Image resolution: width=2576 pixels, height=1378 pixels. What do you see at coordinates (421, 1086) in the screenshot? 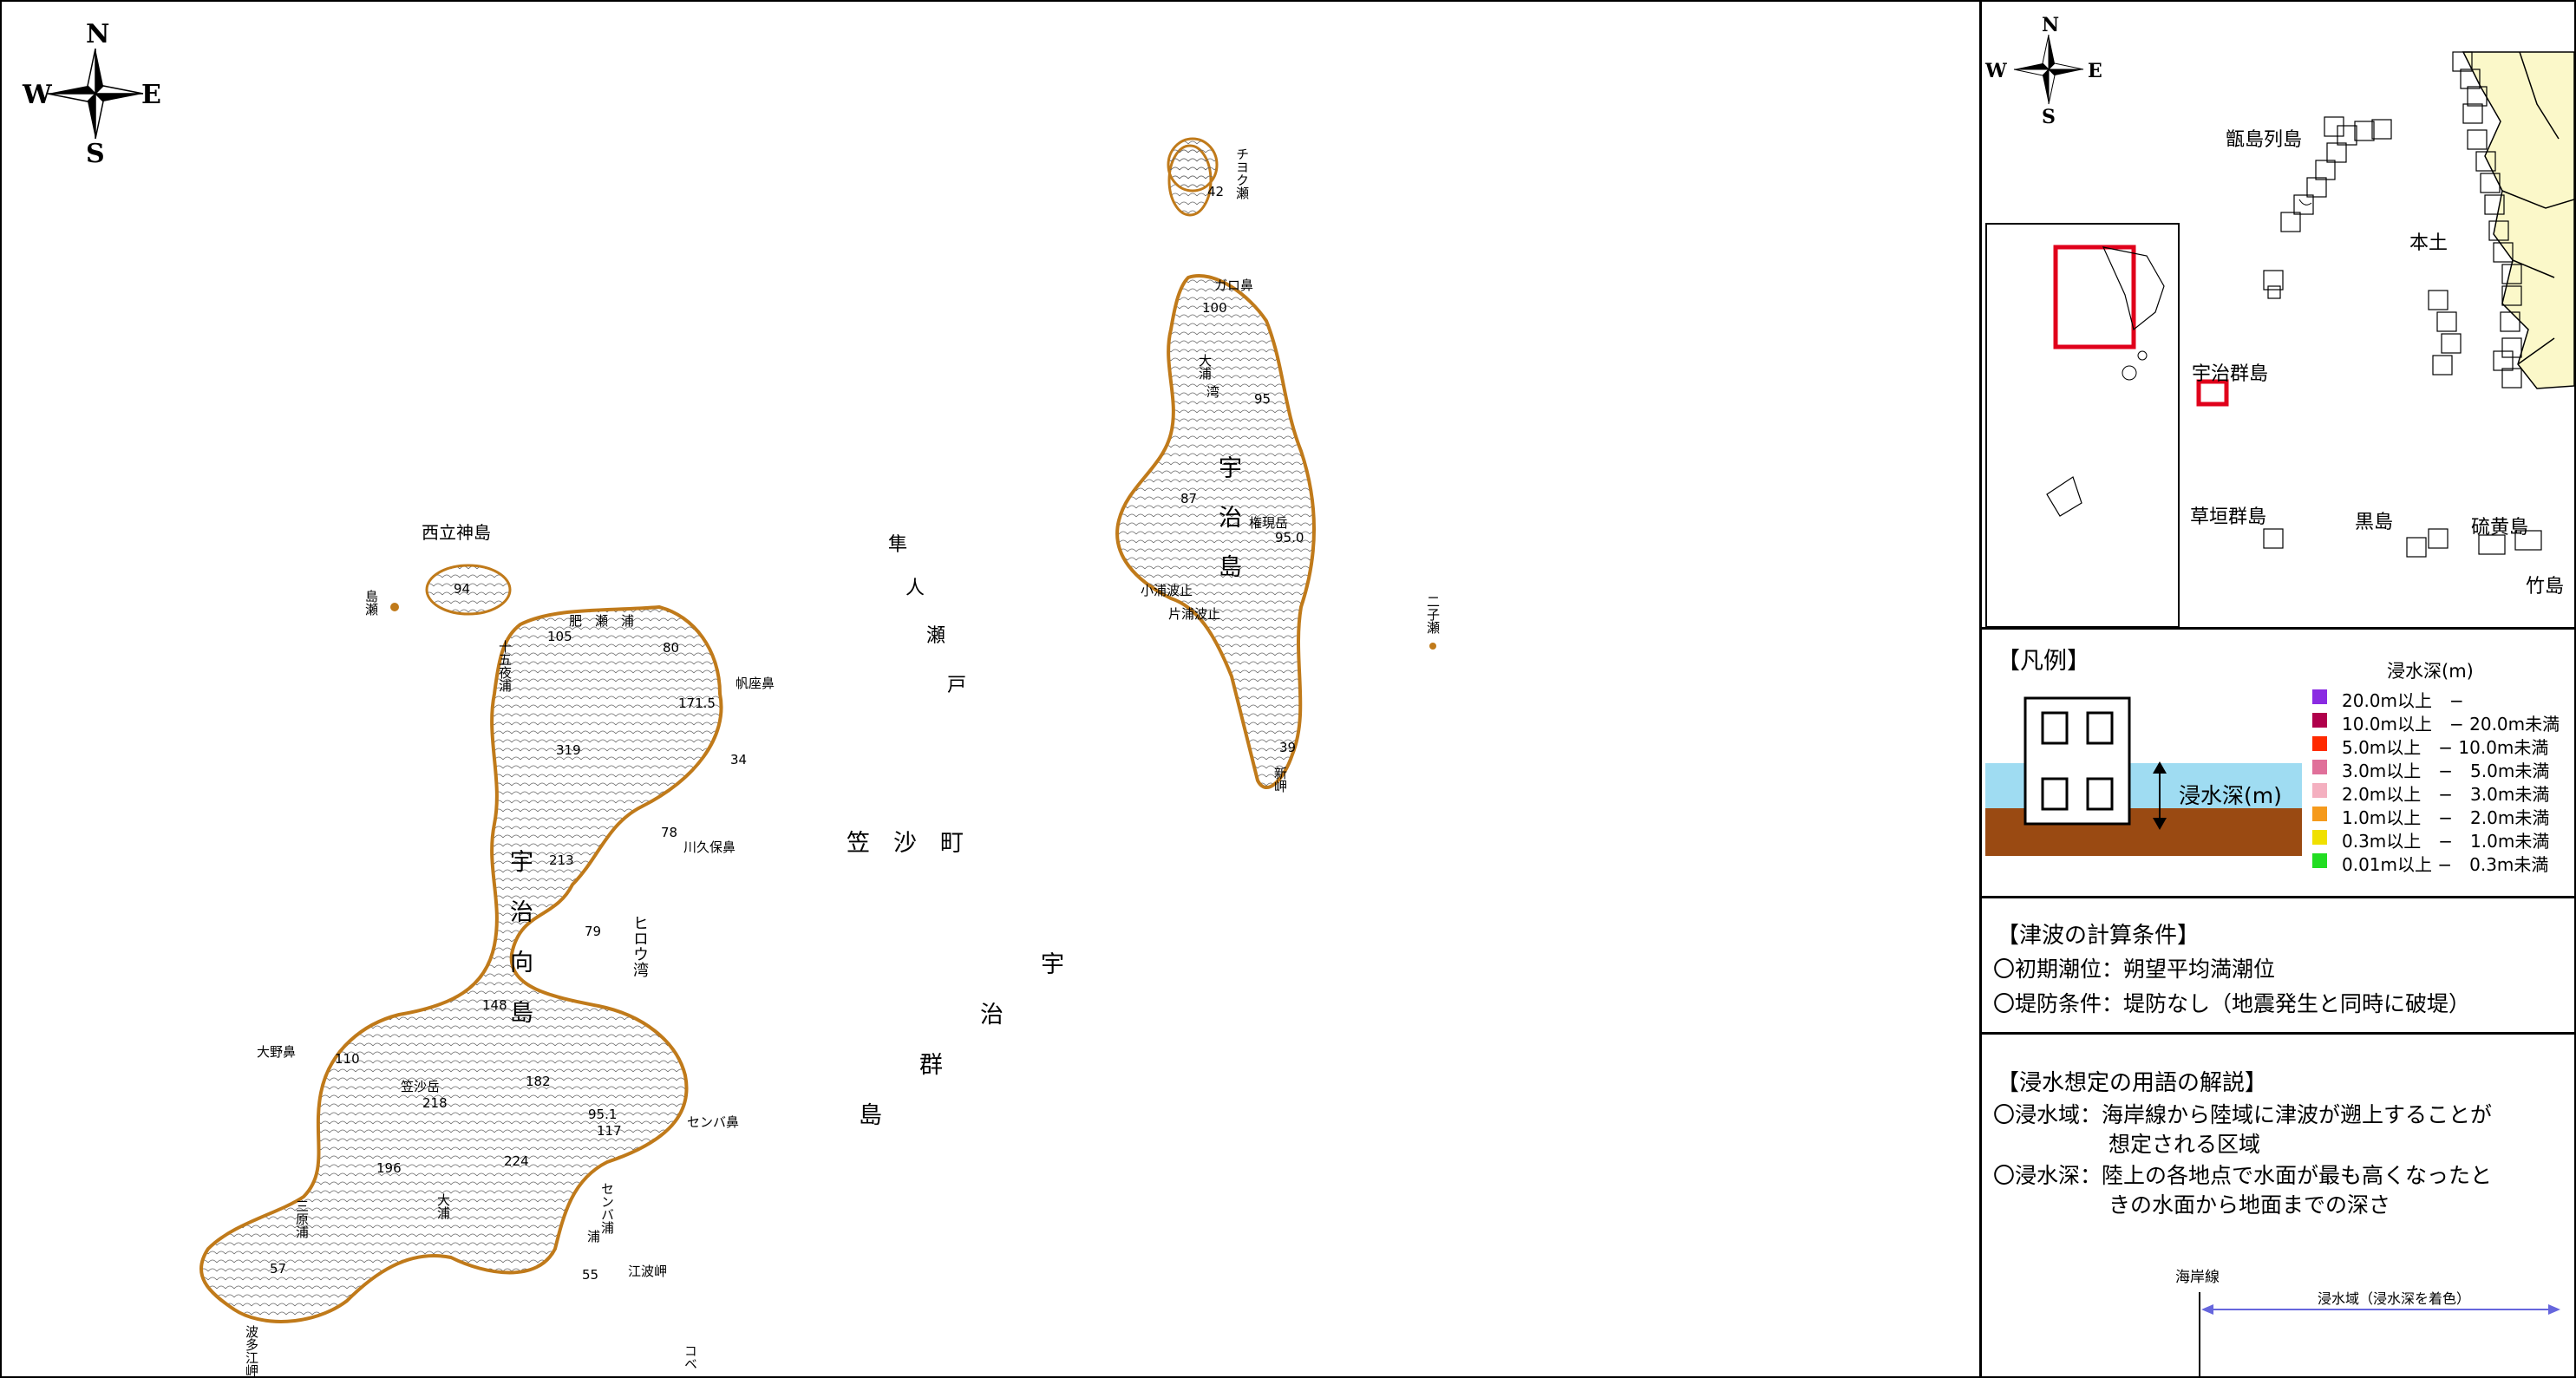
I see `label-kasasa-dake: 笠沙岳` at bounding box center [421, 1086].